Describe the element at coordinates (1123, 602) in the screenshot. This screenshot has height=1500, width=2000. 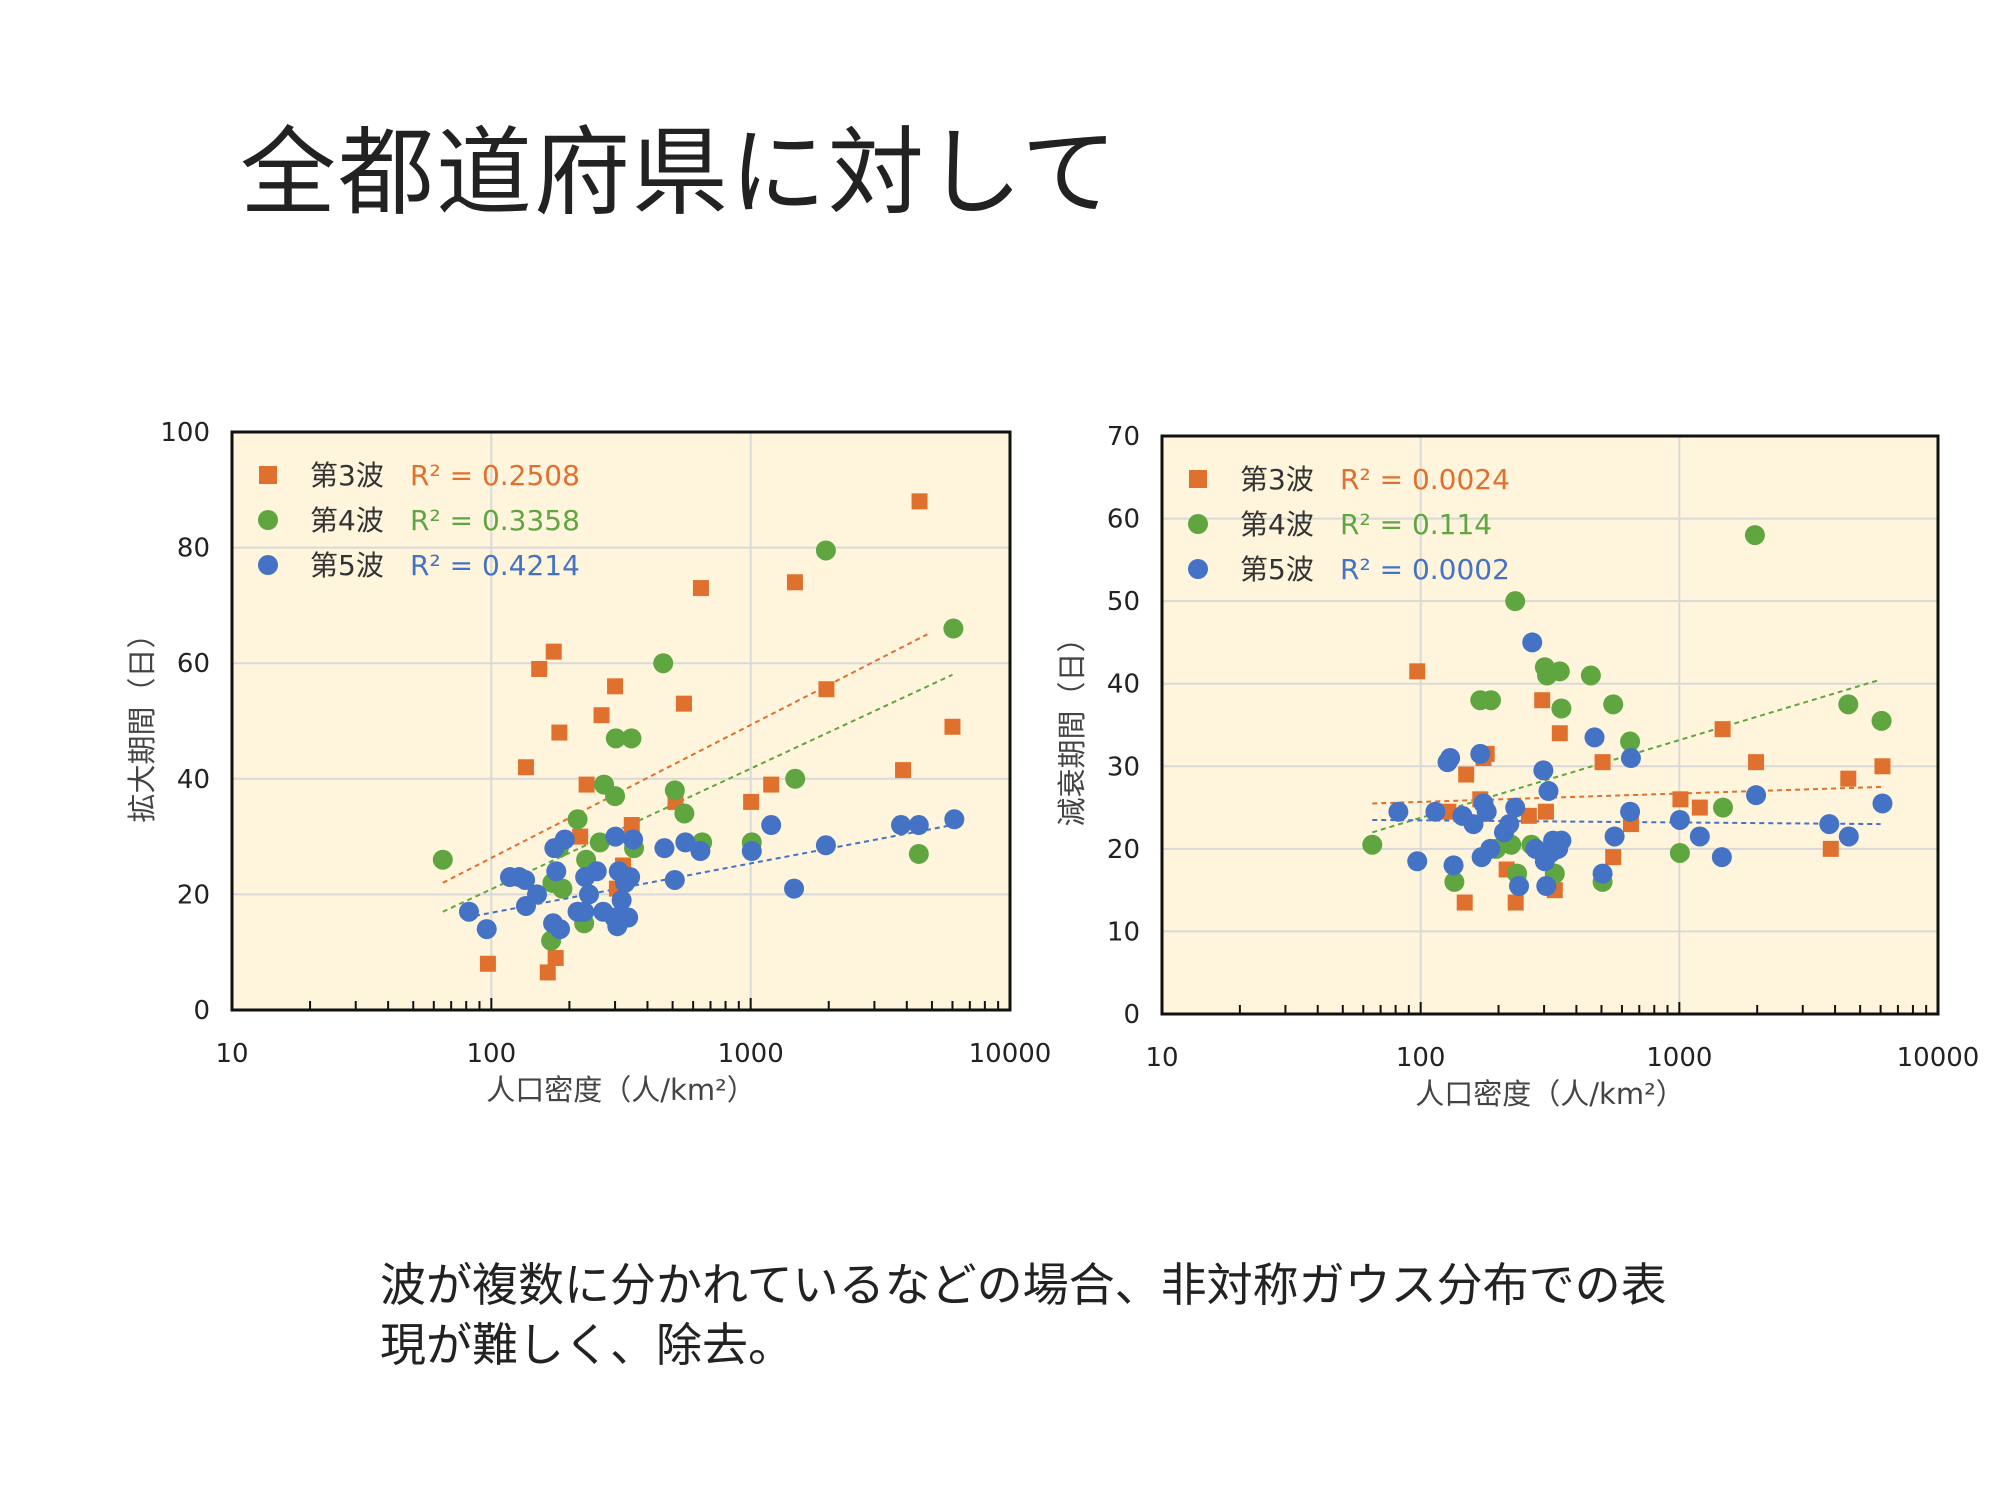
I see `y-tick-label: 50` at that location.